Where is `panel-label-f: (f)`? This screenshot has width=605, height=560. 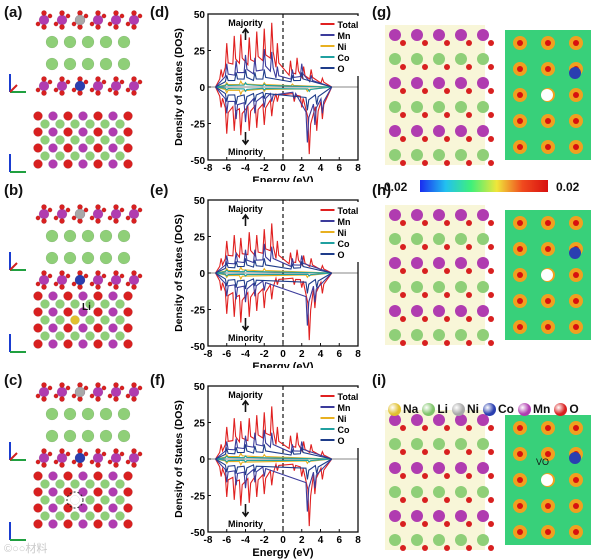 panel-label-f: (f) is located at coordinates (157, 380).